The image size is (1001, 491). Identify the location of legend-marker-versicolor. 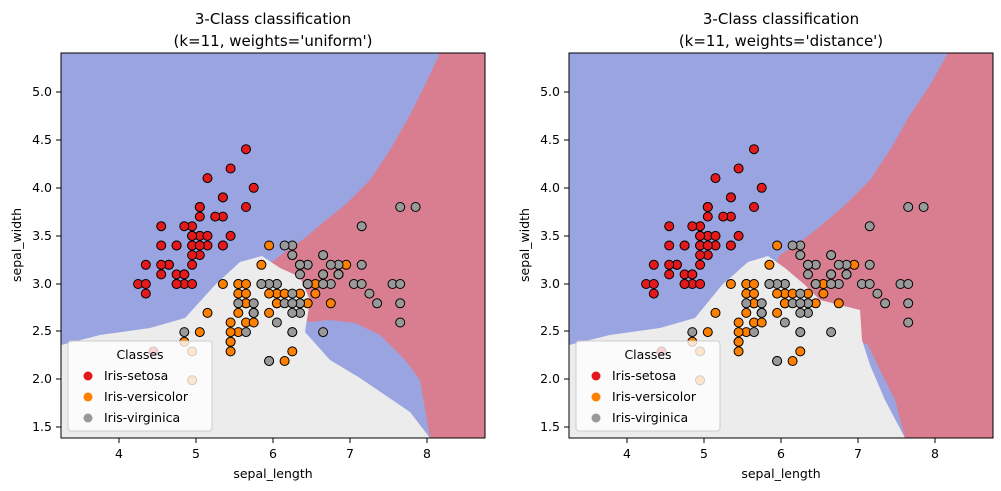
(596, 397).